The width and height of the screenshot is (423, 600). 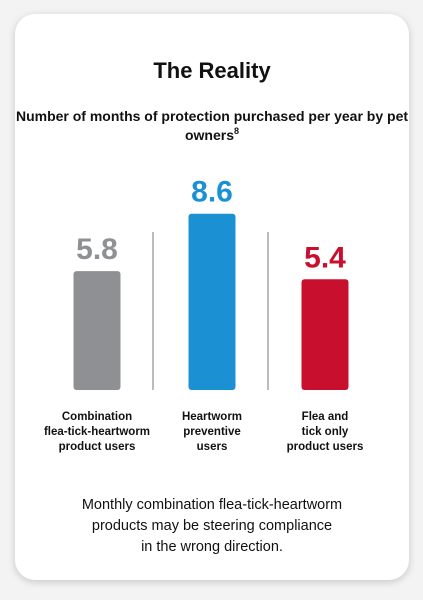 What do you see at coordinates (97, 249) in the screenshot?
I see `value-label-1: 5.8` at bounding box center [97, 249].